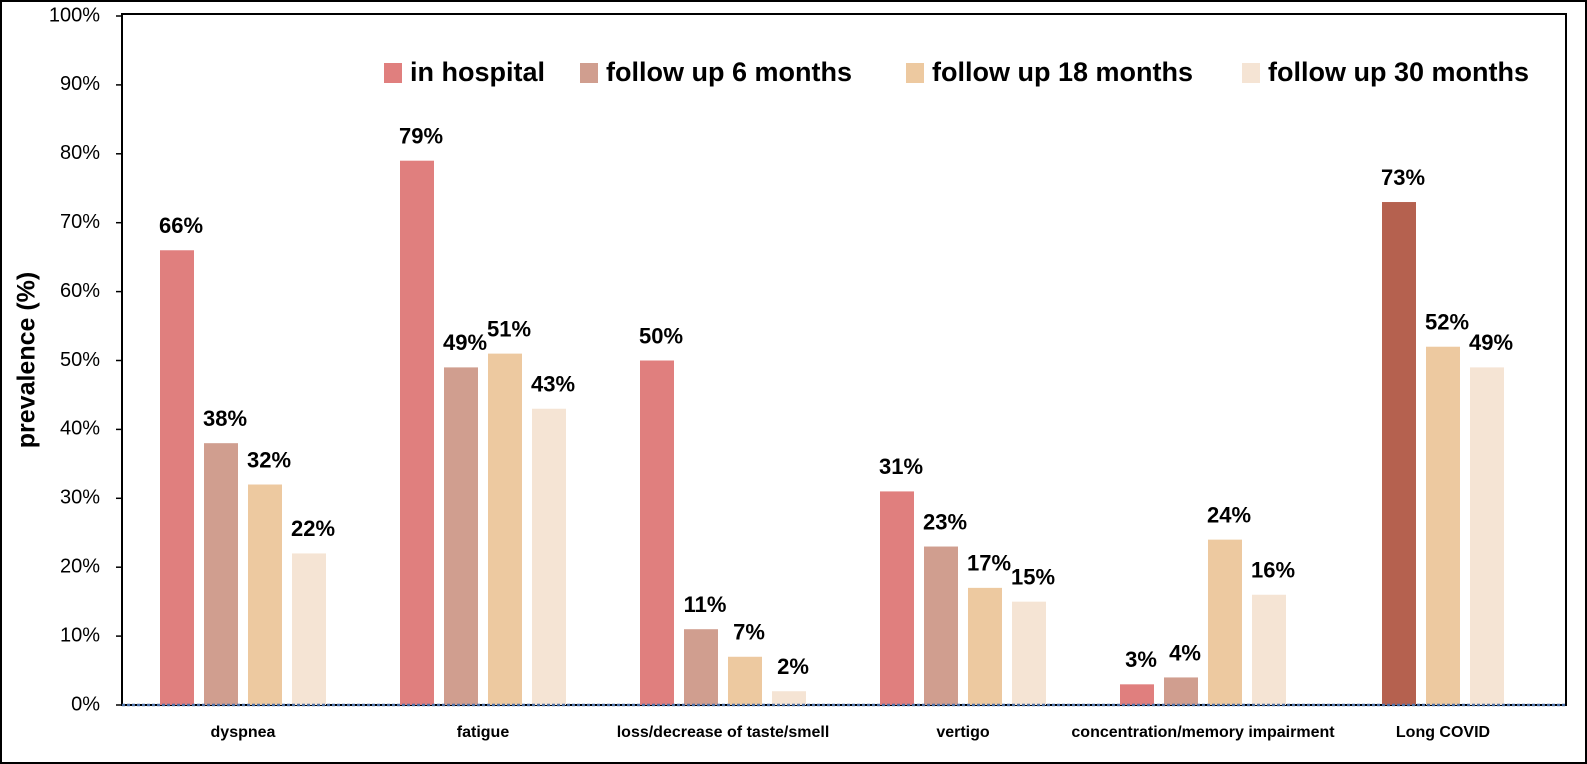 This screenshot has width=1587, height=764. What do you see at coordinates (483, 732) in the screenshot?
I see `x-tick-label: fatigue` at bounding box center [483, 732].